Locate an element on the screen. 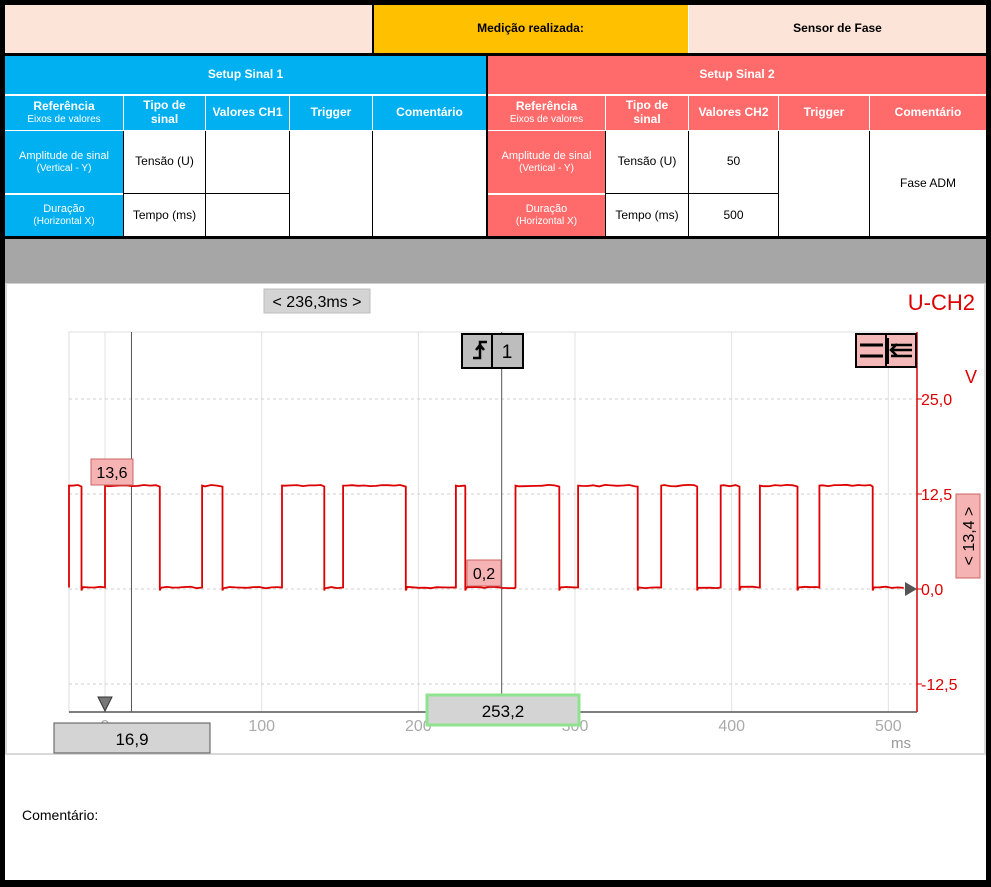 The width and height of the screenshot is (991, 887). setup2-trigger-value is located at coordinates (824, 183).